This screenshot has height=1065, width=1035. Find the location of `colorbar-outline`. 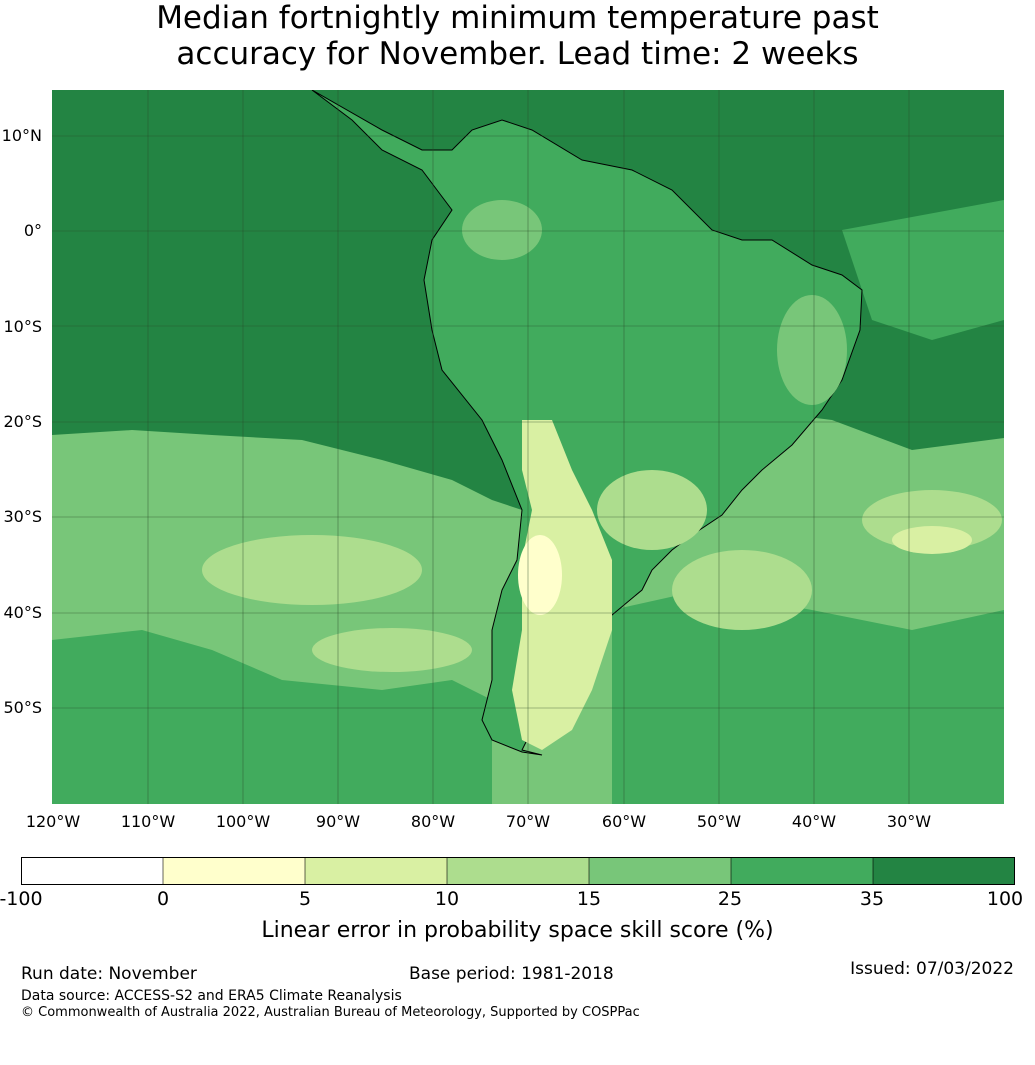

colorbar-outline is located at coordinates (518, 871).